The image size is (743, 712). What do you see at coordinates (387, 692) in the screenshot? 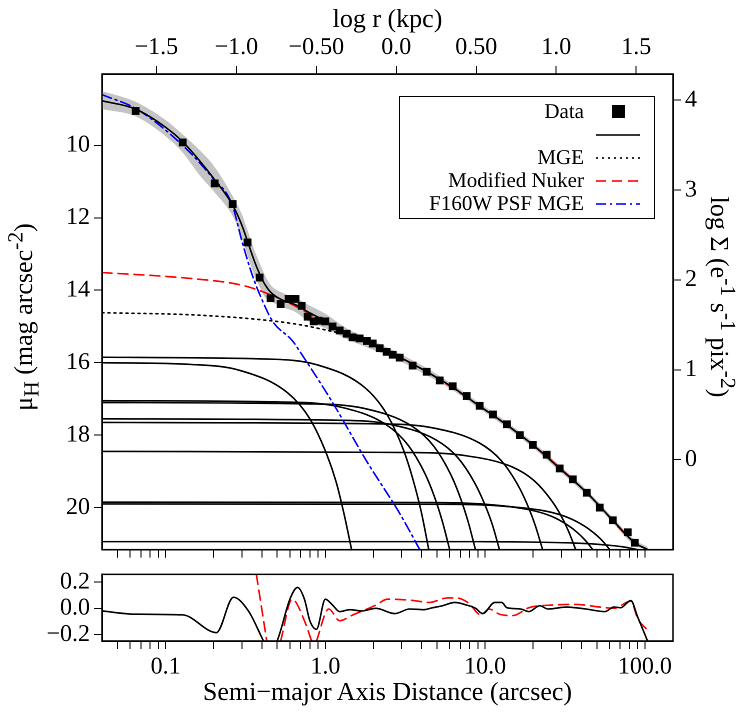
I see `x-axis-title: Semi−major Axis Distance (arcsec)` at bounding box center [387, 692].